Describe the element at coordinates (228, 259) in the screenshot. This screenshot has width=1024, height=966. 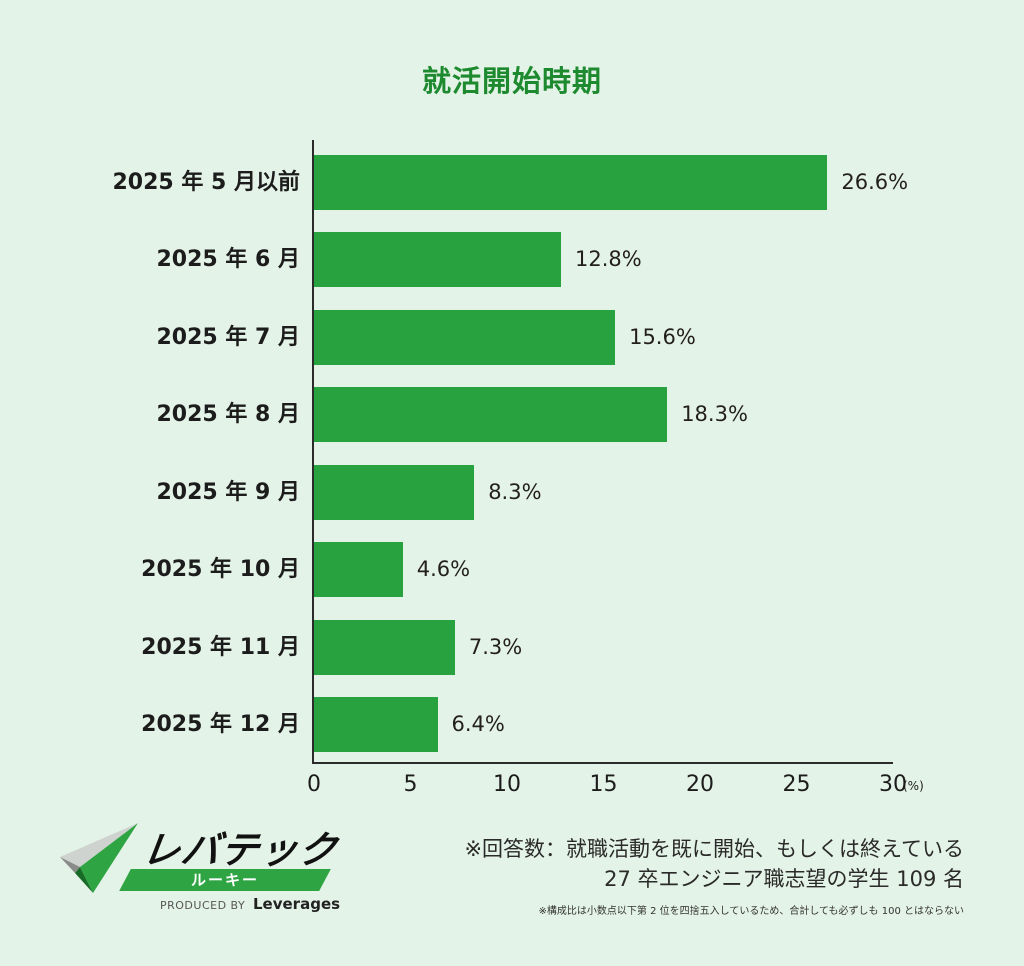
I see `category-label: 2025 年 6 月` at that location.